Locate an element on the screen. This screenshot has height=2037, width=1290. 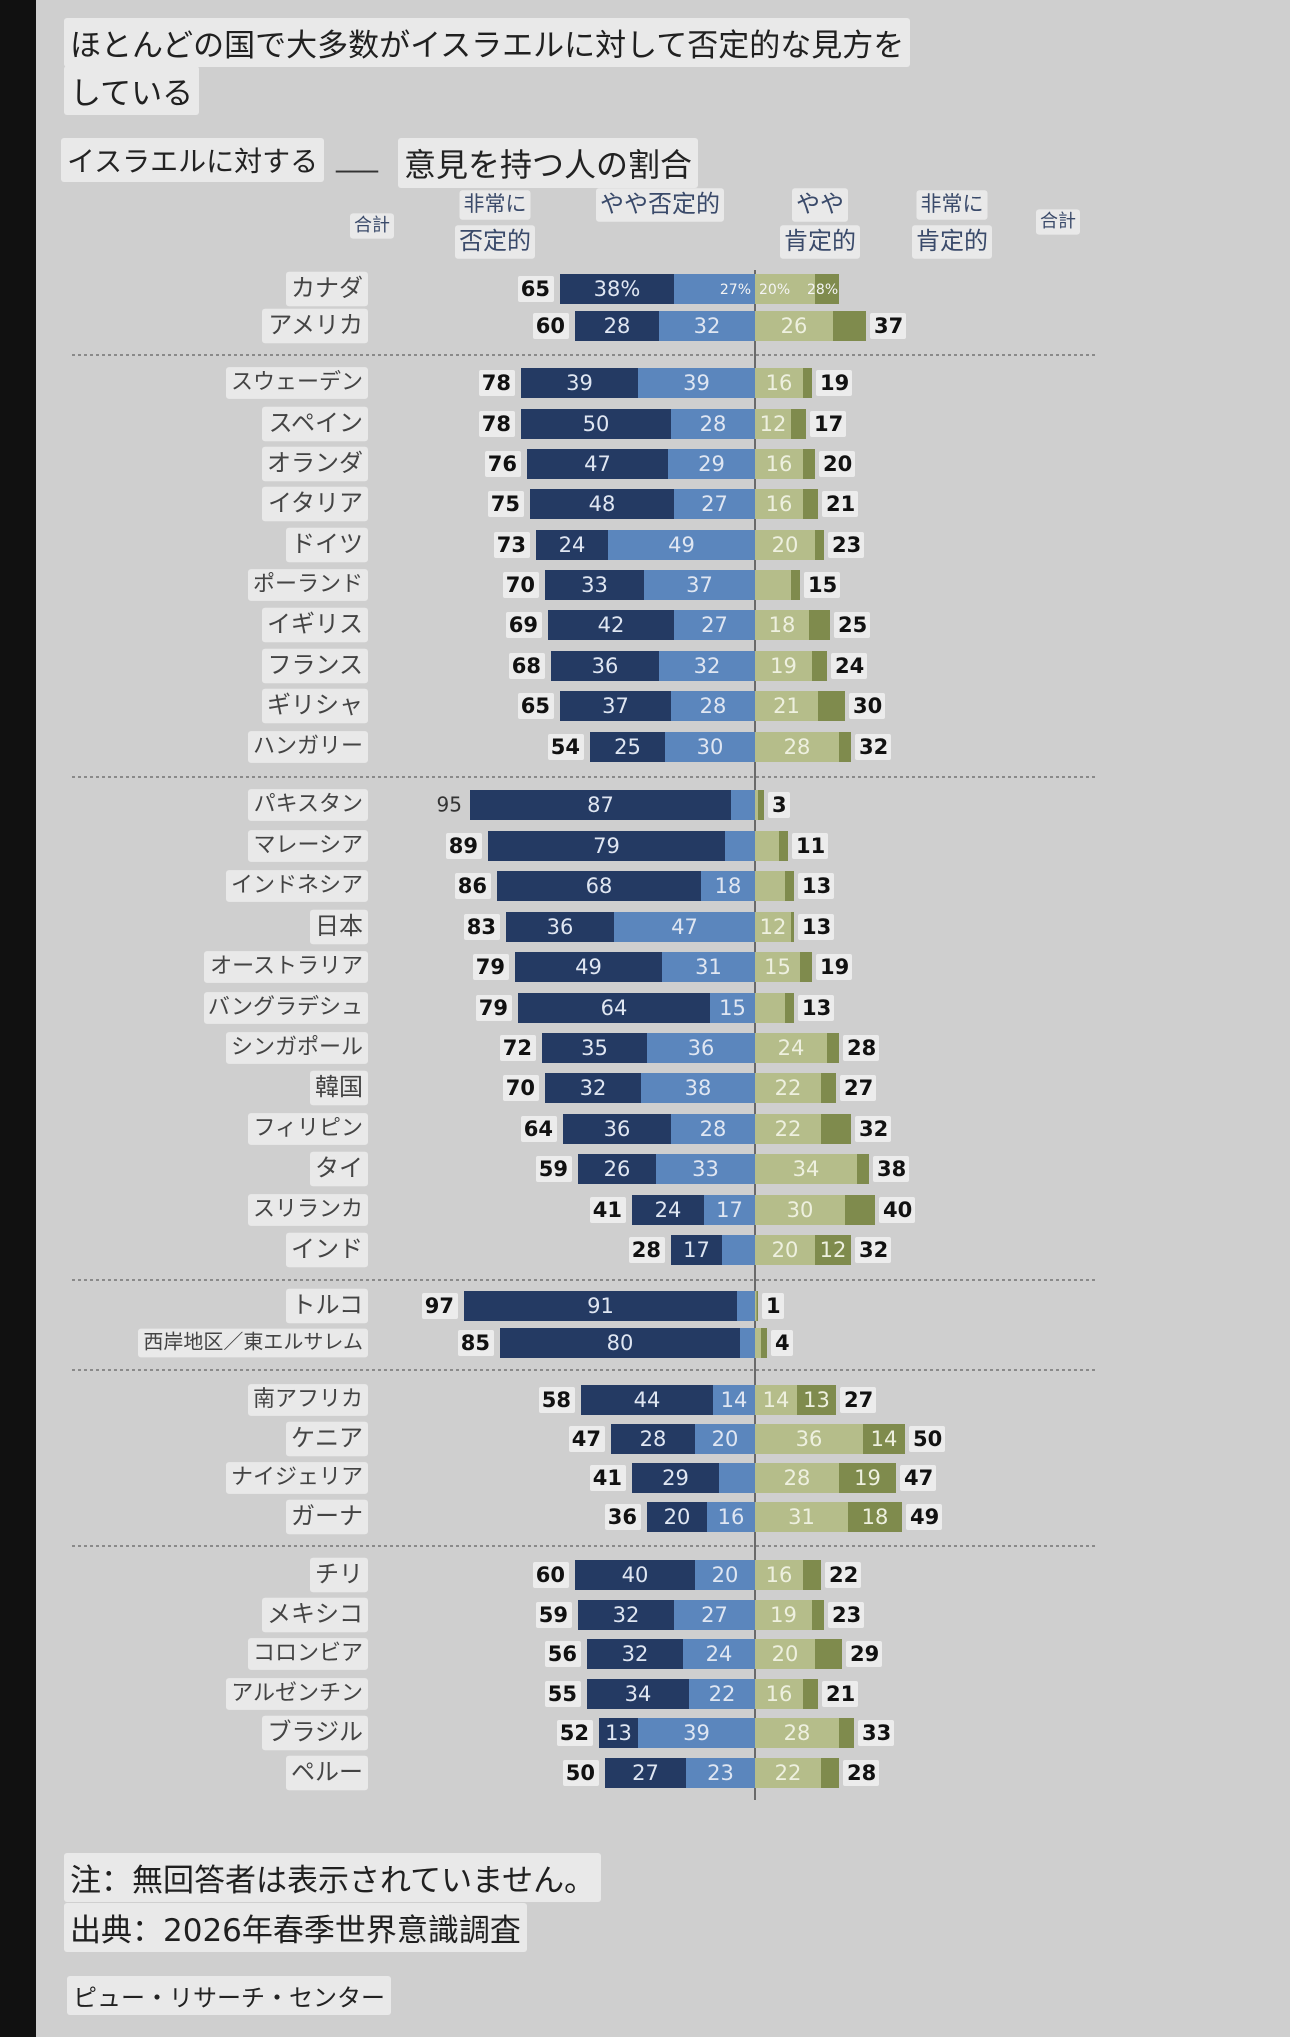
row-1-1-total-neg-bg is located at coordinates (497, 424).